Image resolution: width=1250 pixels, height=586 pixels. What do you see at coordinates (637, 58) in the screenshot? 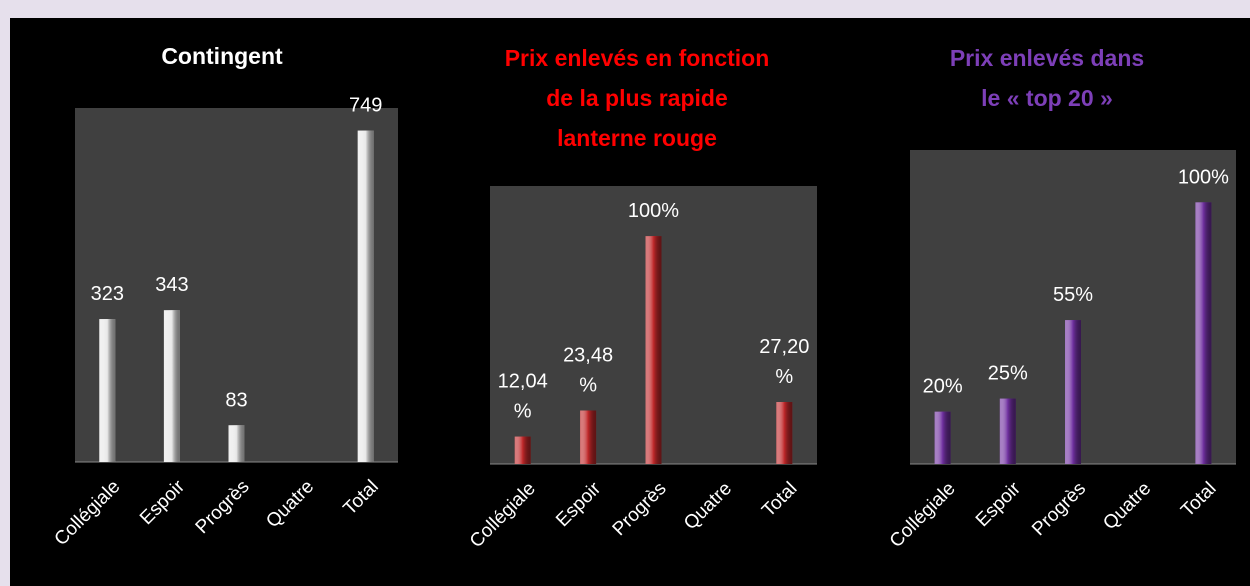
I see `chart-title: Prix enlevés en fonction` at bounding box center [637, 58].